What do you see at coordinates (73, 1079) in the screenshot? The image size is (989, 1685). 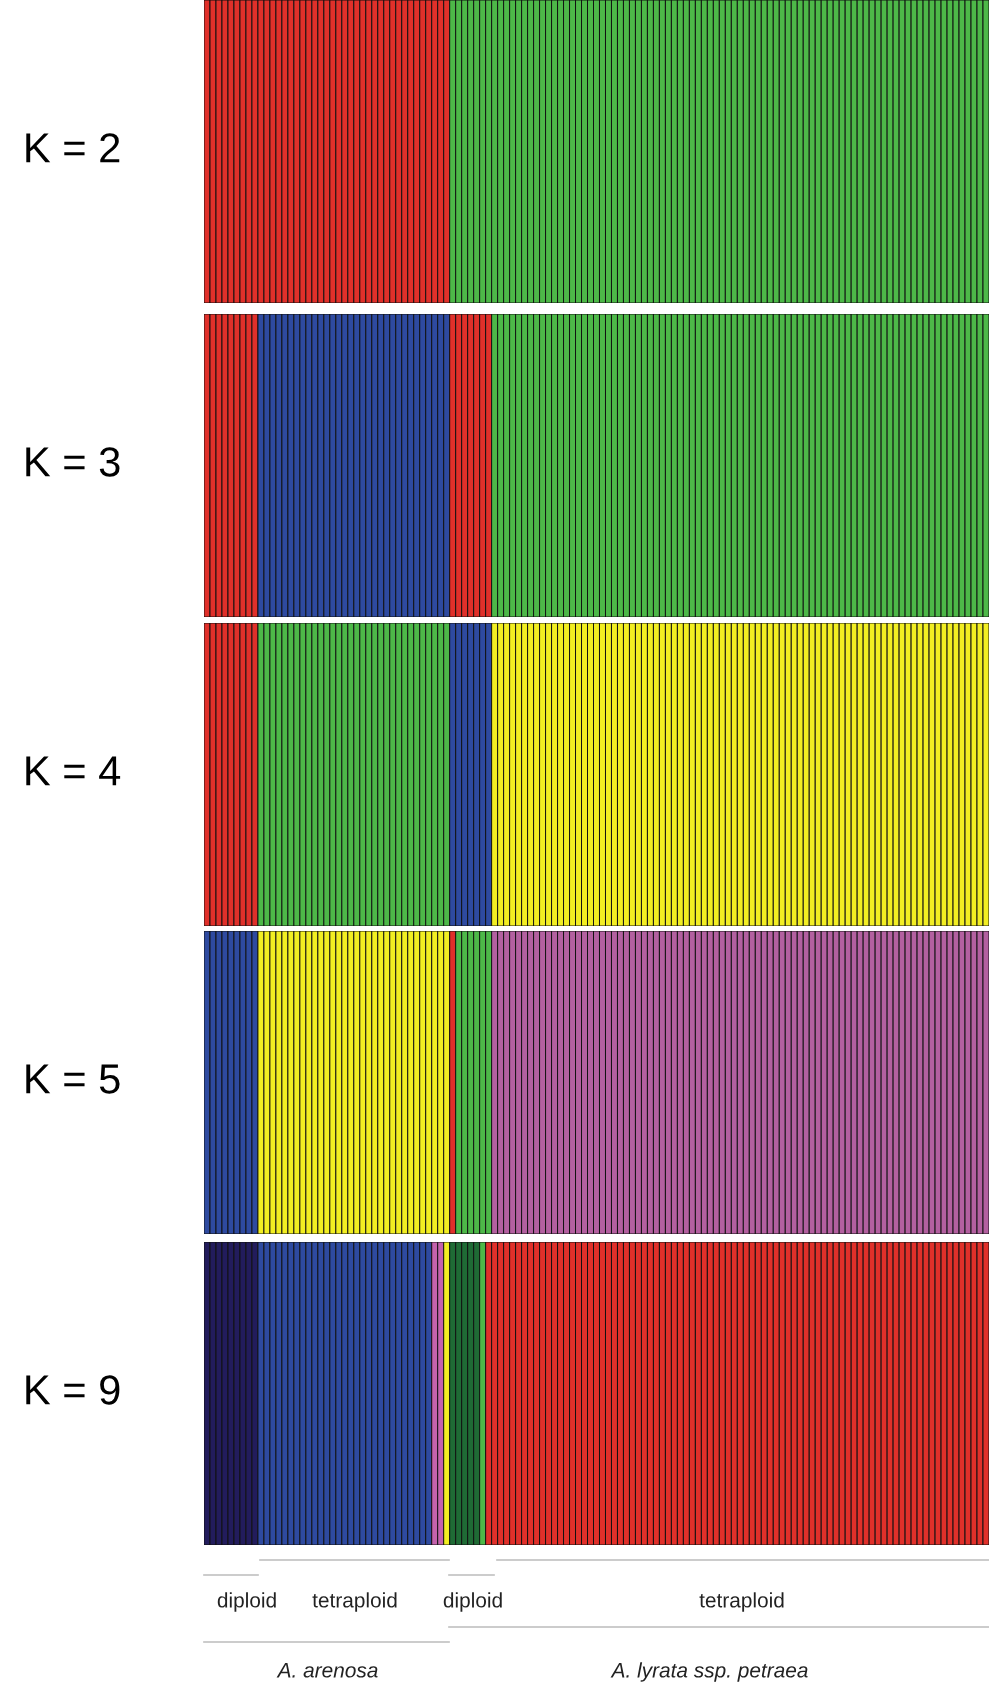 I see `y-axis-title: K = 5` at bounding box center [73, 1079].